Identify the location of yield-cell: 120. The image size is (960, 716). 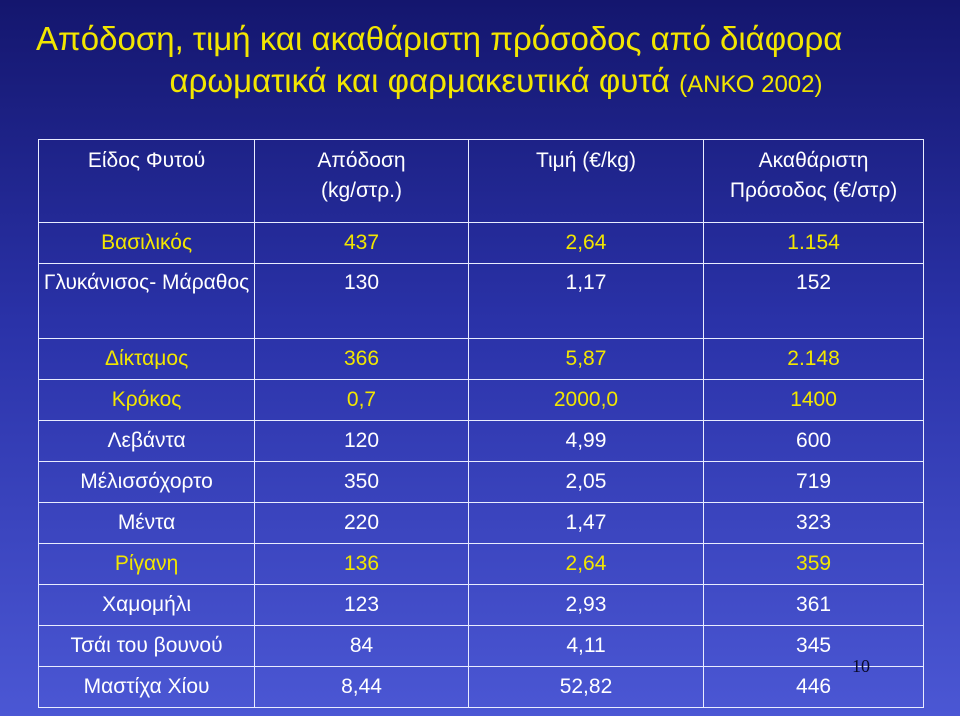
(361, 441).